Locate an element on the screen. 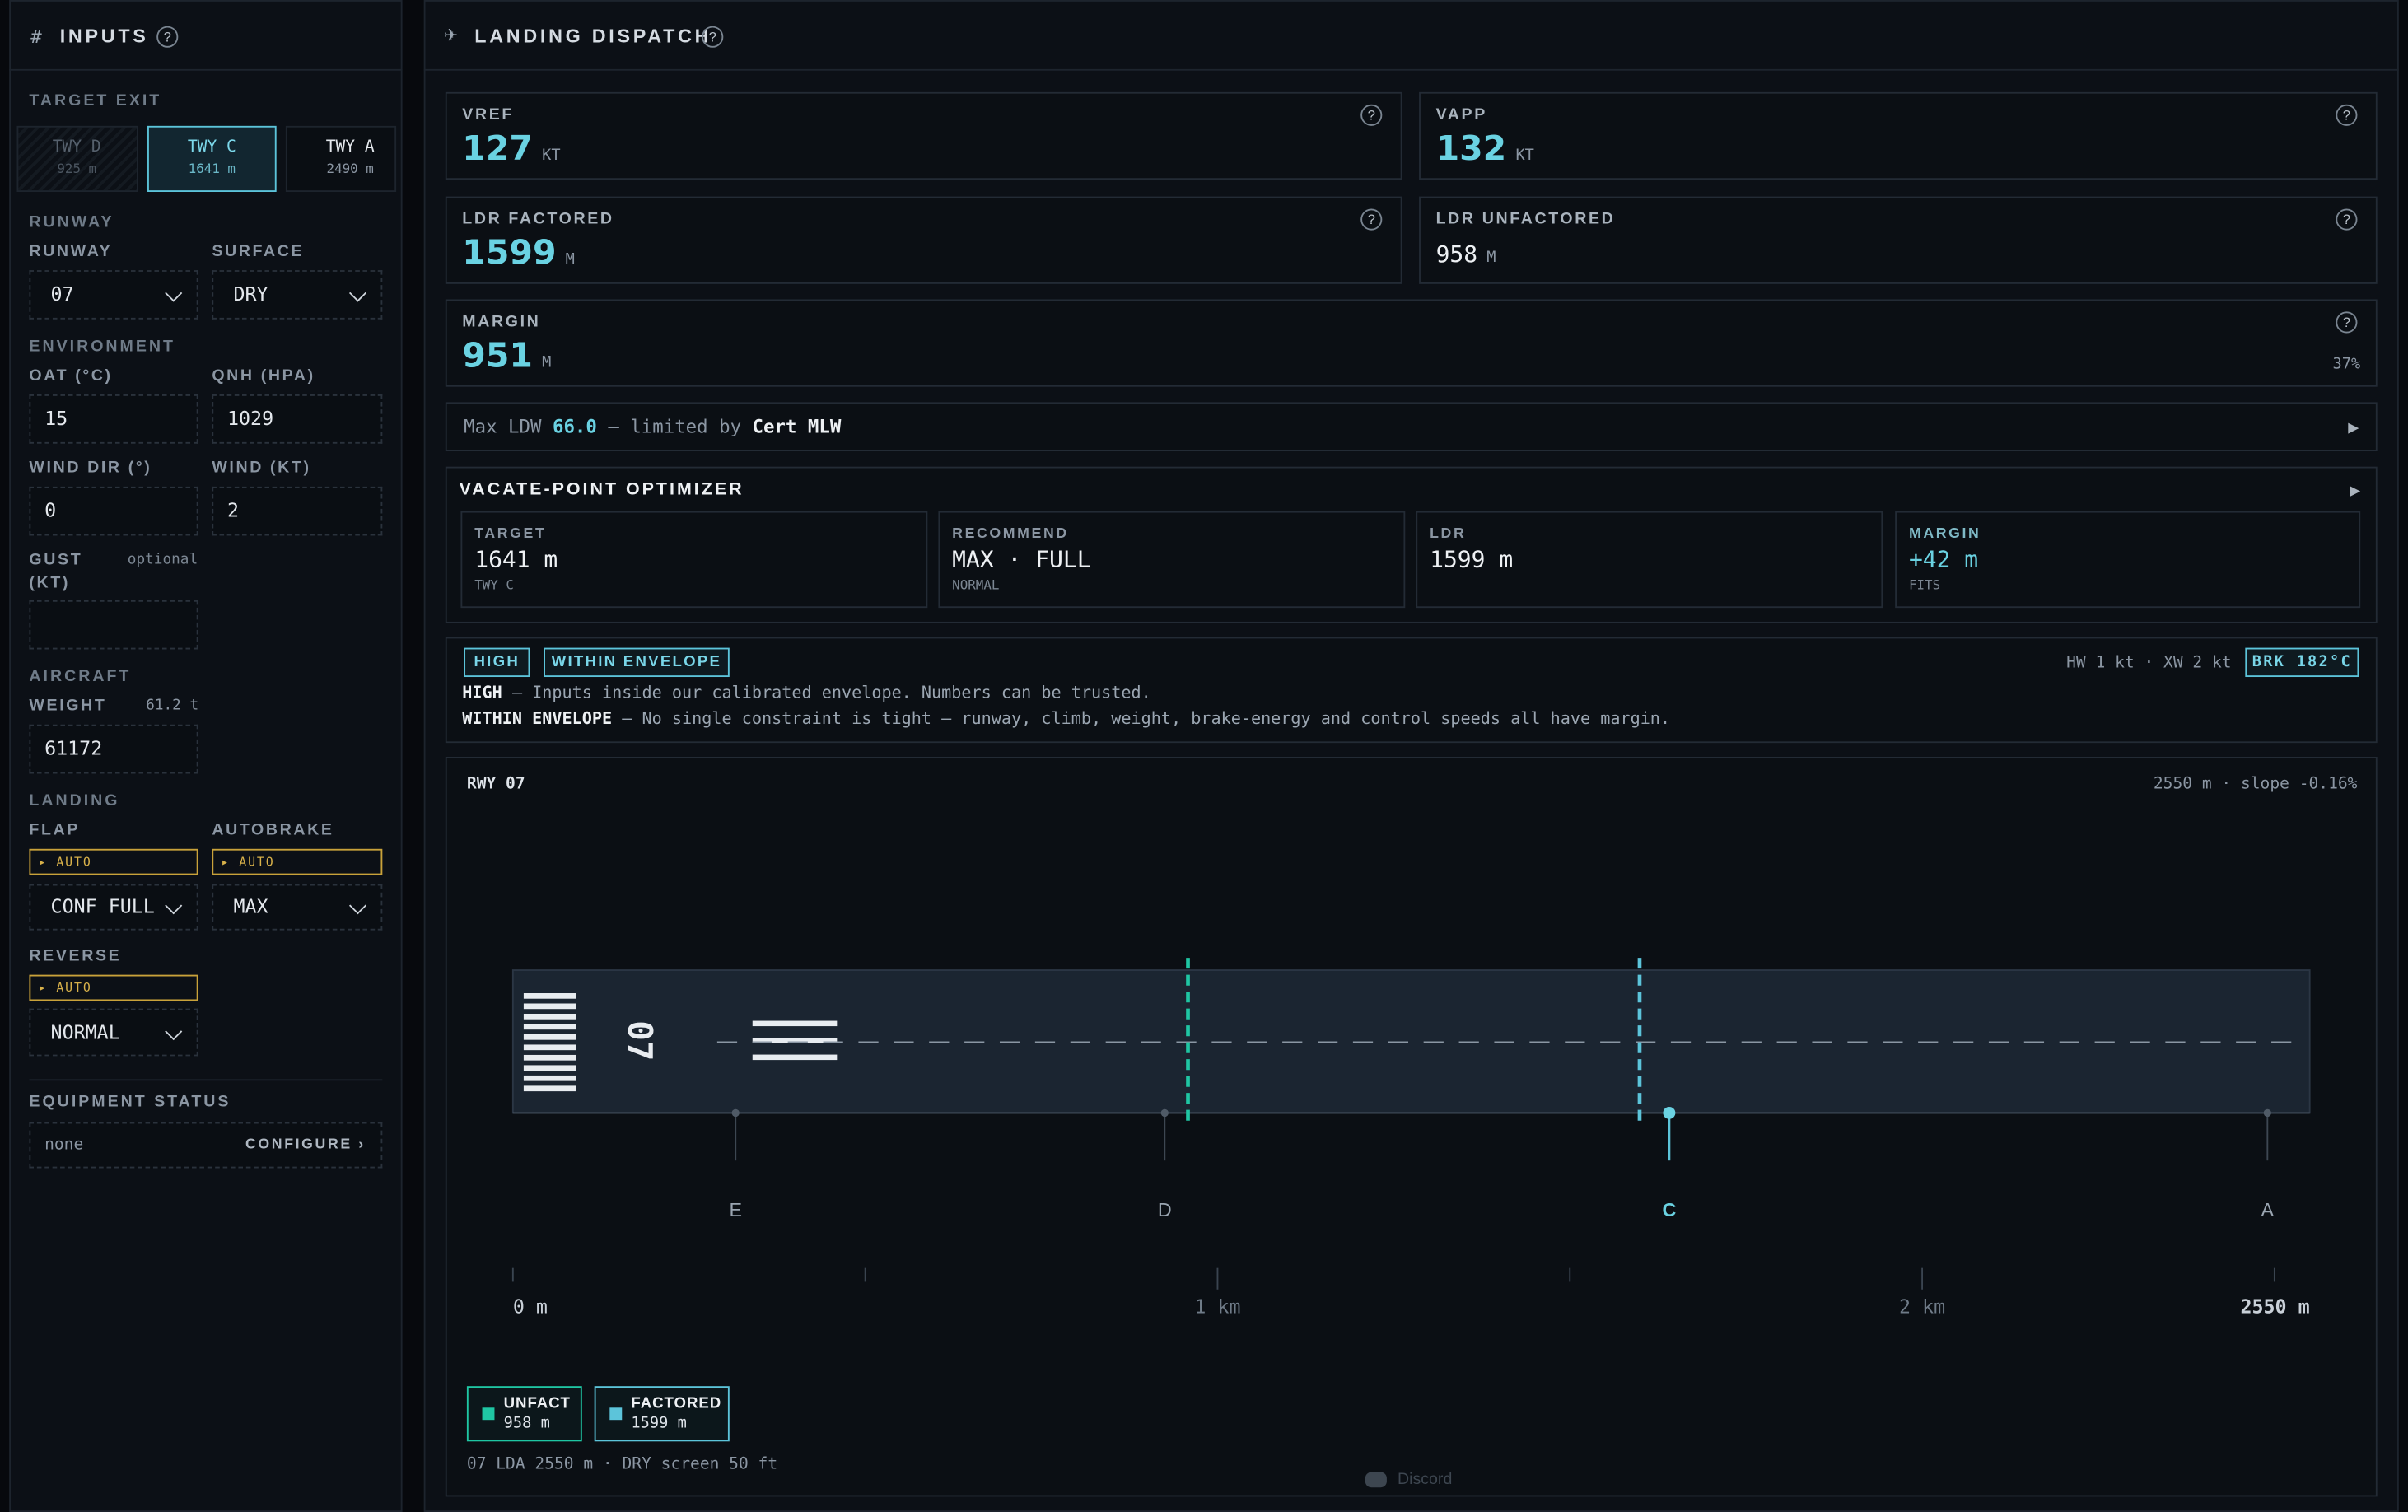 The width and height of the screenshot is (2408, 1512). legend-value: 1599 m is located at coordinates (659, 1424).